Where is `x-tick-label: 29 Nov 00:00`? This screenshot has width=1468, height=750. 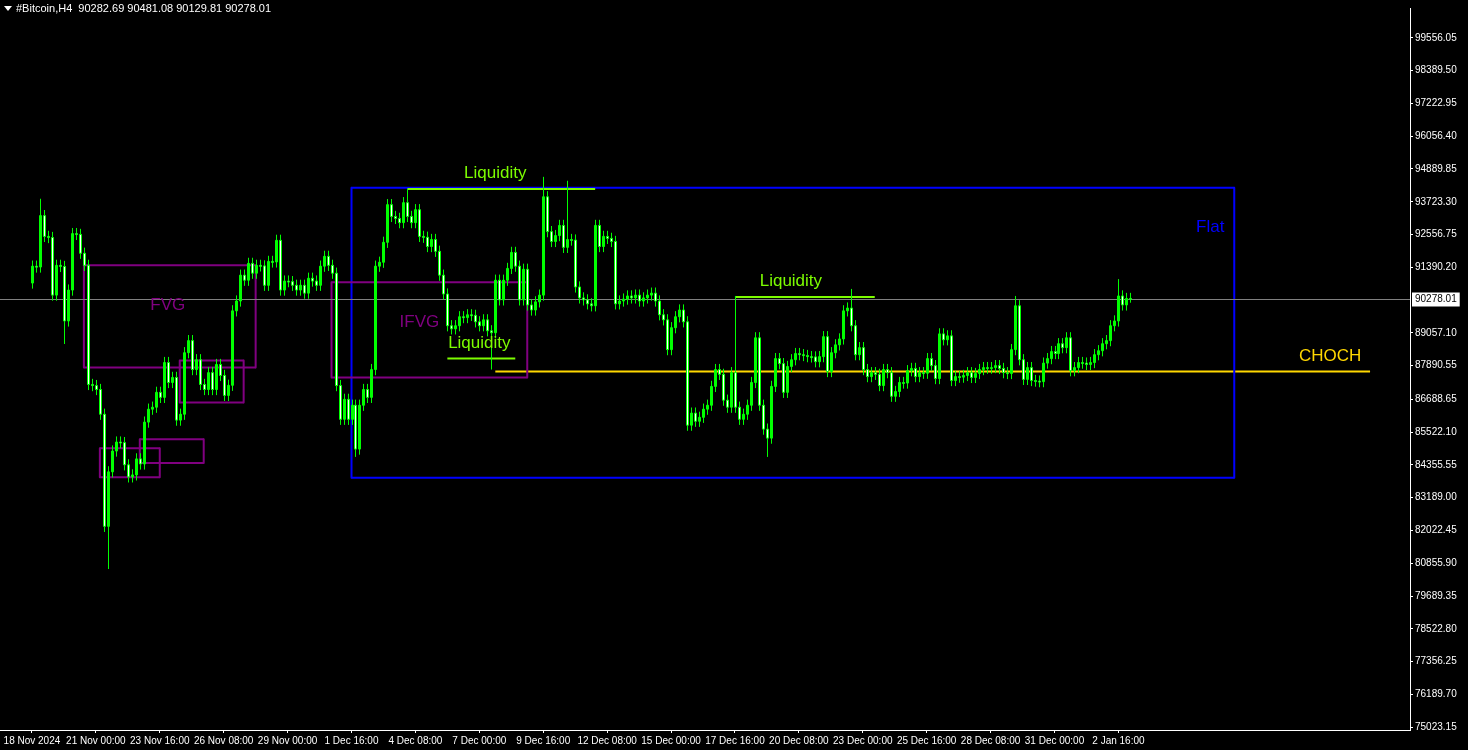
x-tick-label: 29 Nov 00:00 is located at coordinates (287, 740).